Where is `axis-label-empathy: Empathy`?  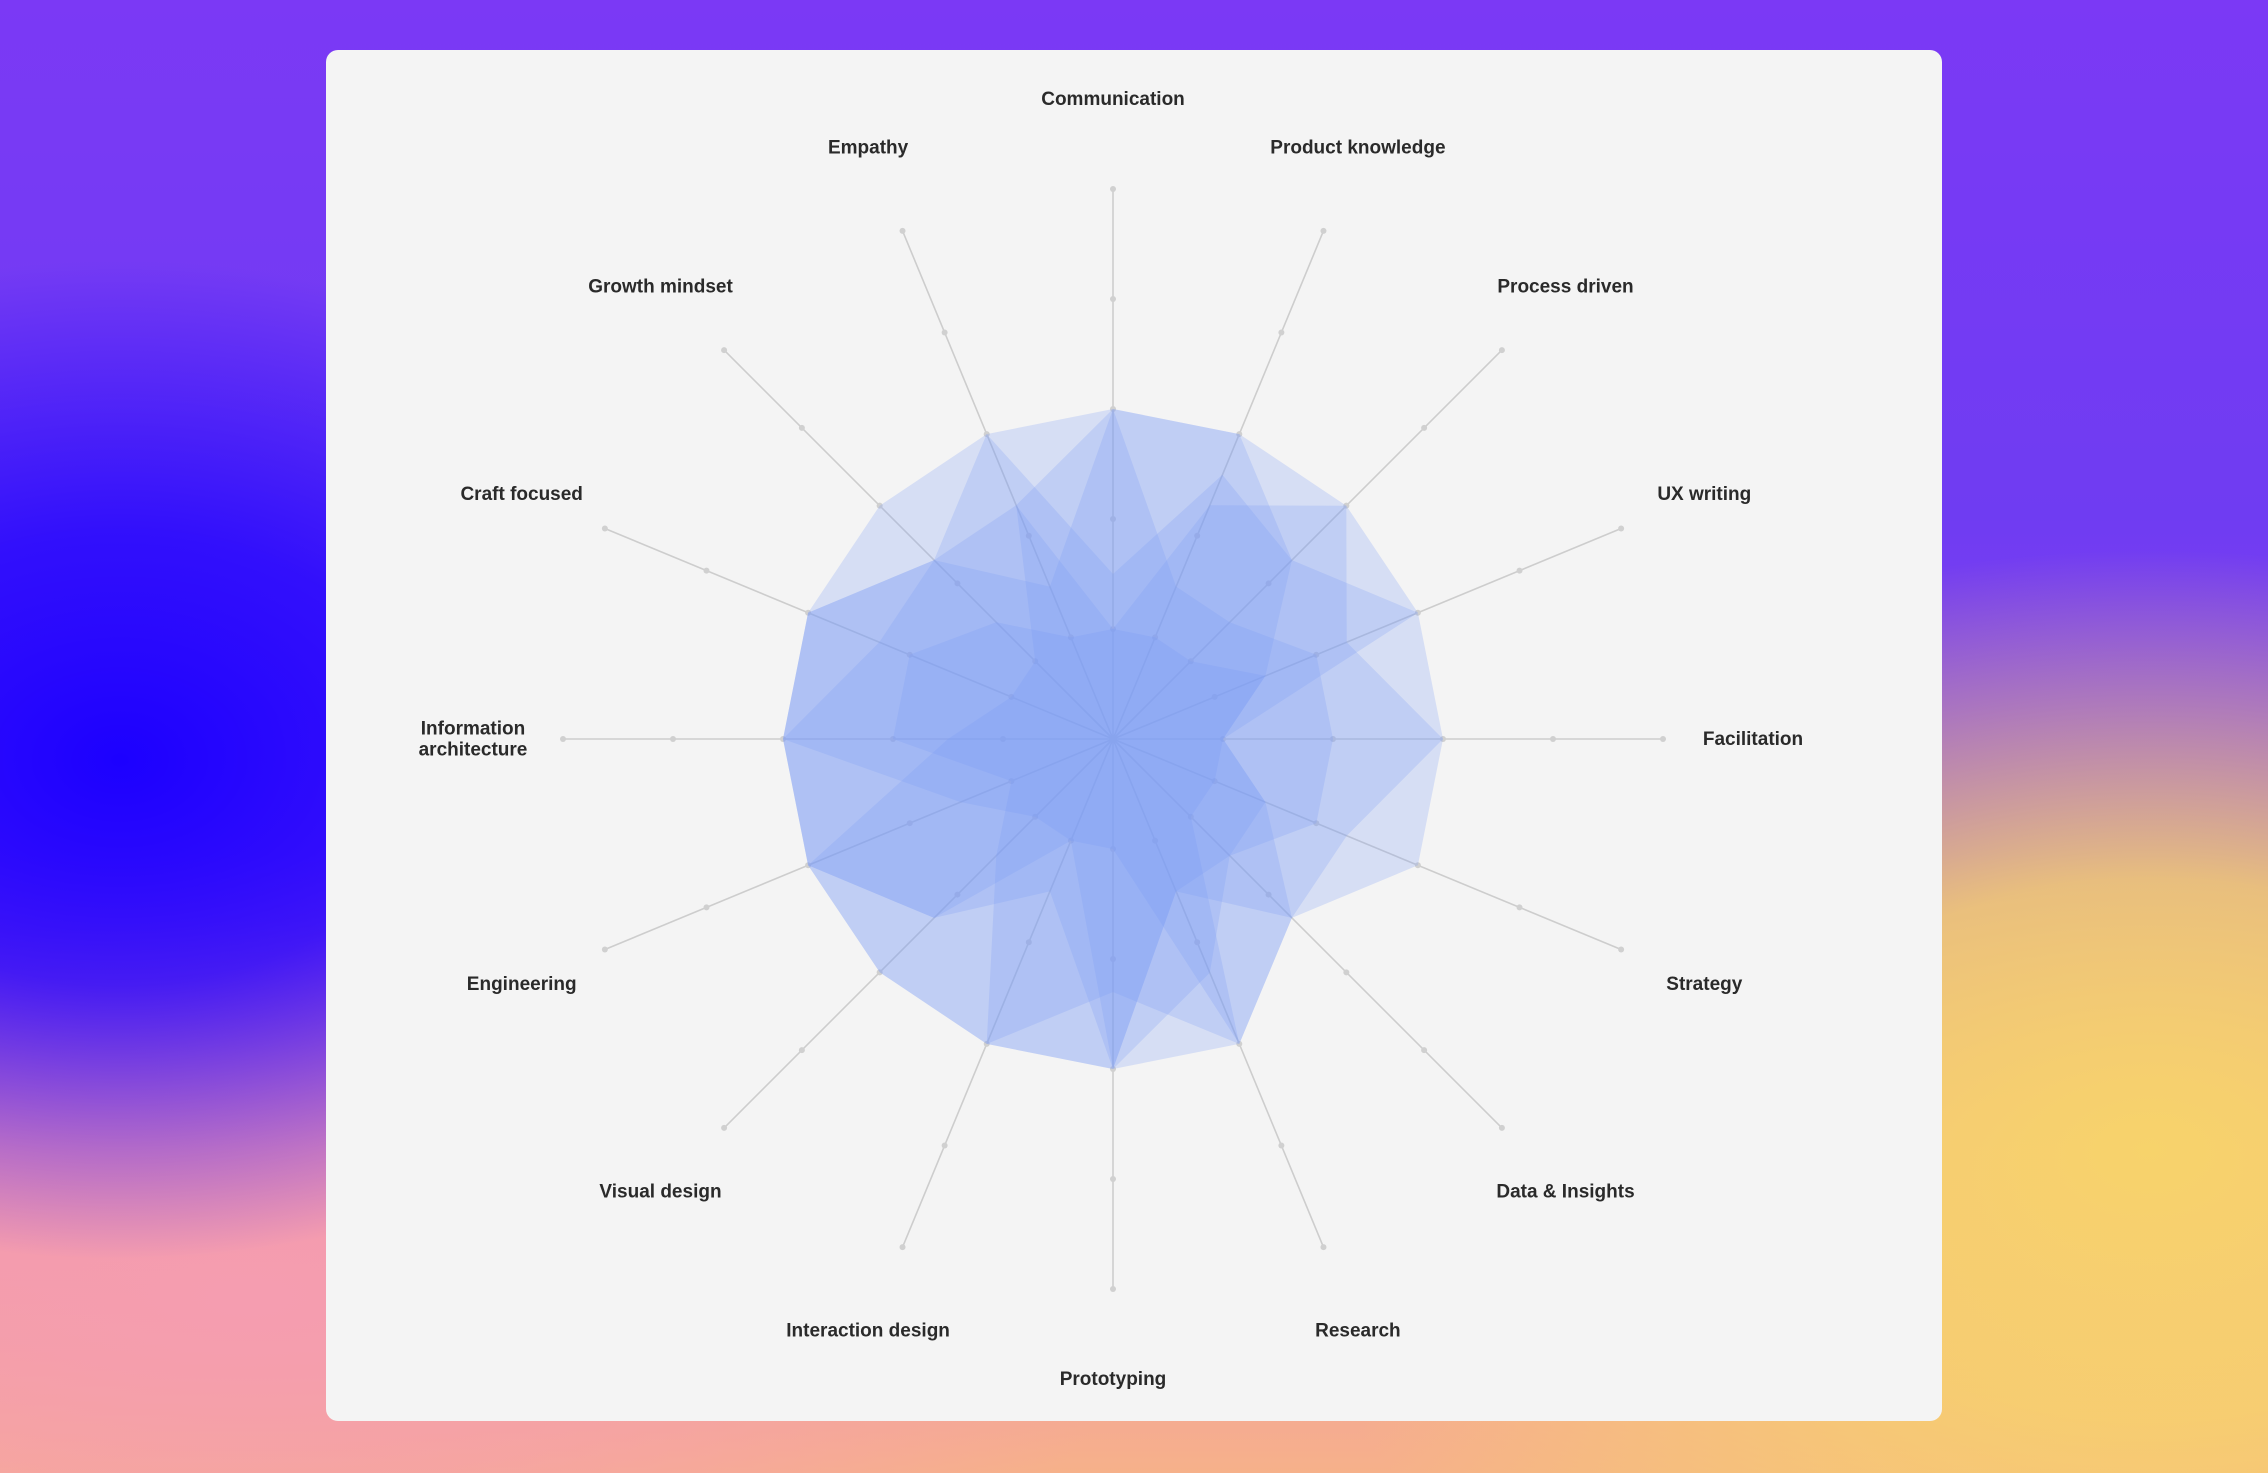 axis-label-empathy: Empathy is located at coordinates (868, 148).